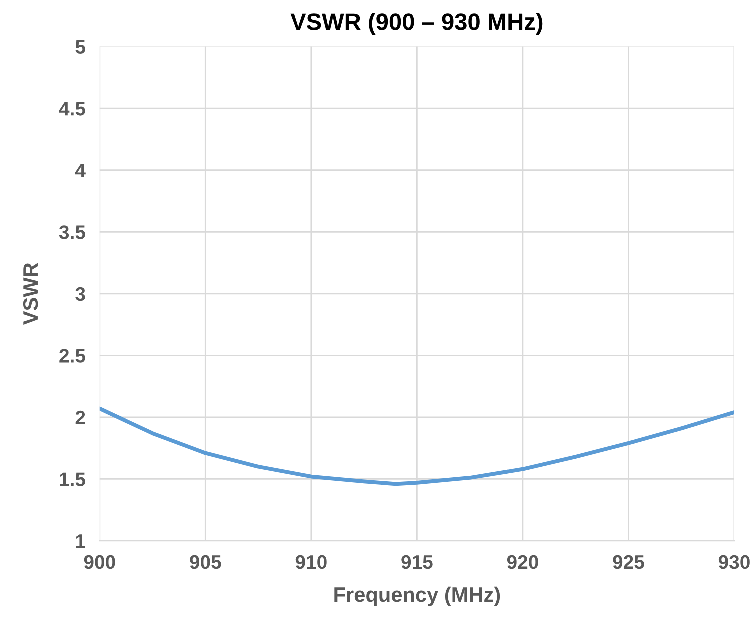 This screenshot has width=751, height=624. What do you see at coordinates (734, 562) in the screenshot?
I see `x-tick-label: 930` at bounding box center [734, 562].